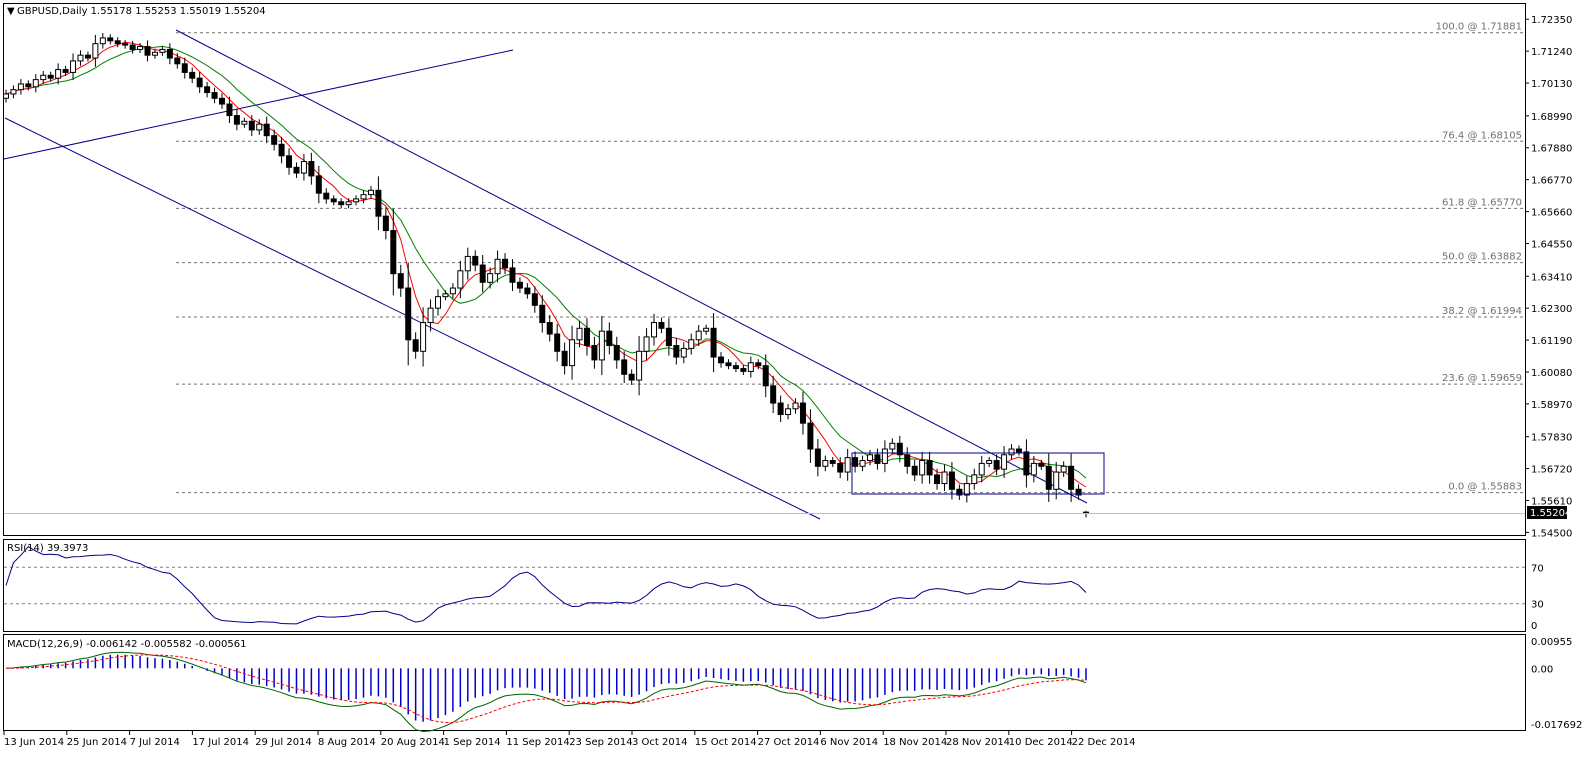 This screenshot has width=1596, height=762. Describe the element at coordinates (1479, 27) in the screenshot. I see `fib-level-label: 100.0 @ 1.71881` at that location.